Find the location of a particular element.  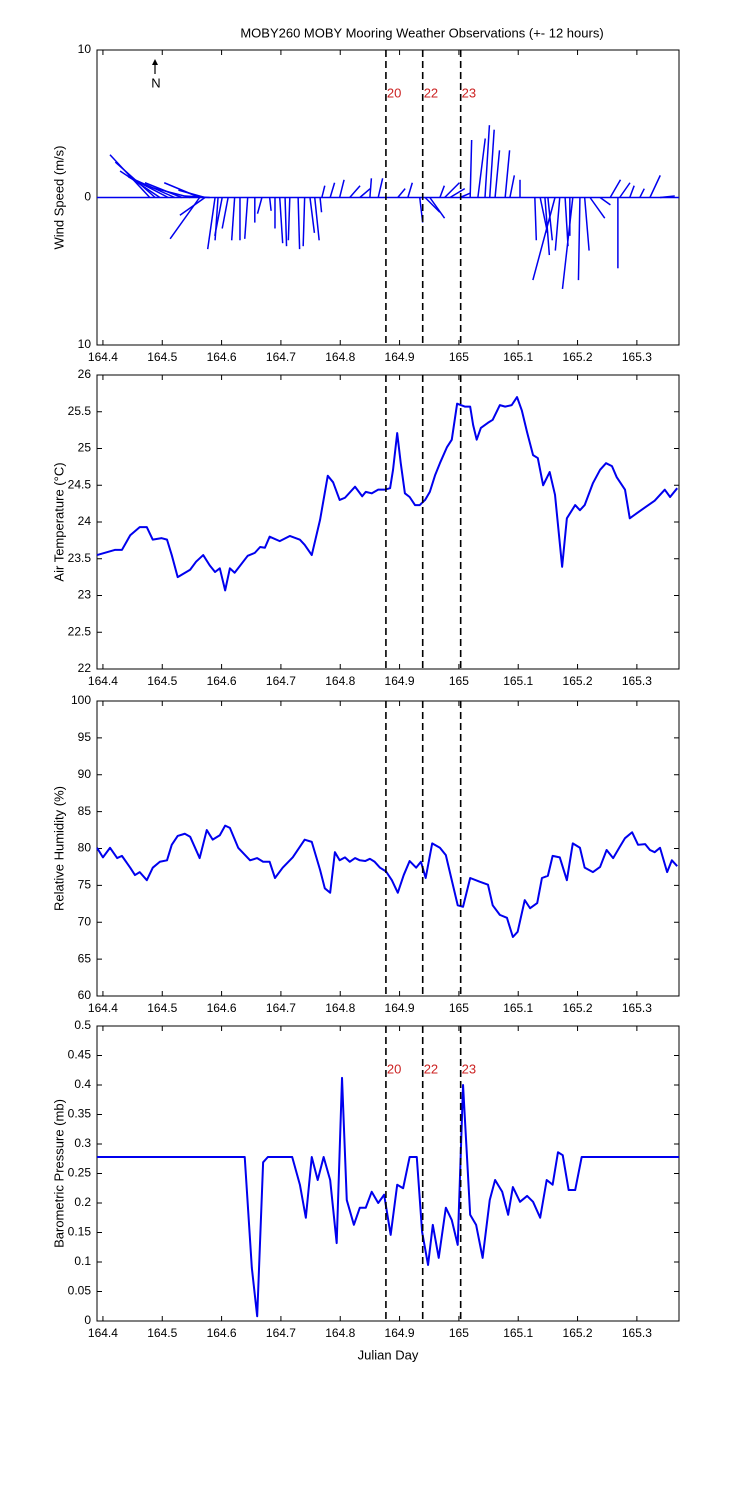

y-axis-label: Barometric Pressure (mb) is located at coordinates (58, 1173).